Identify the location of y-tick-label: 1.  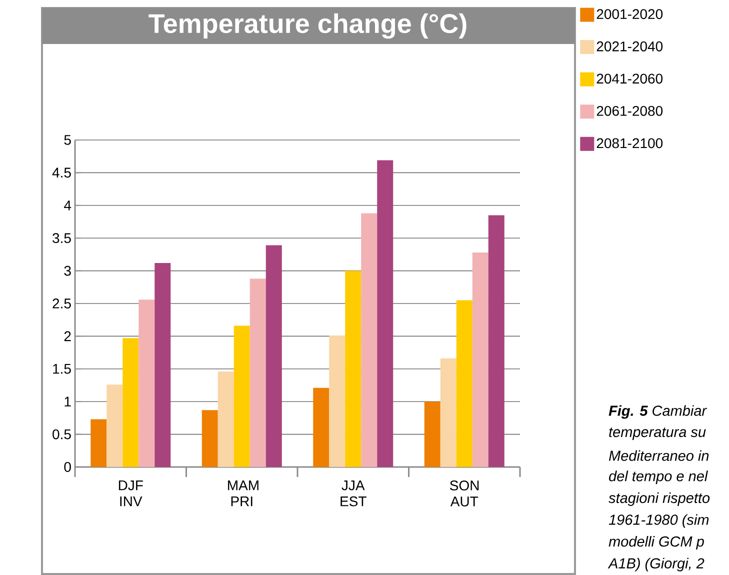
(67, 401).